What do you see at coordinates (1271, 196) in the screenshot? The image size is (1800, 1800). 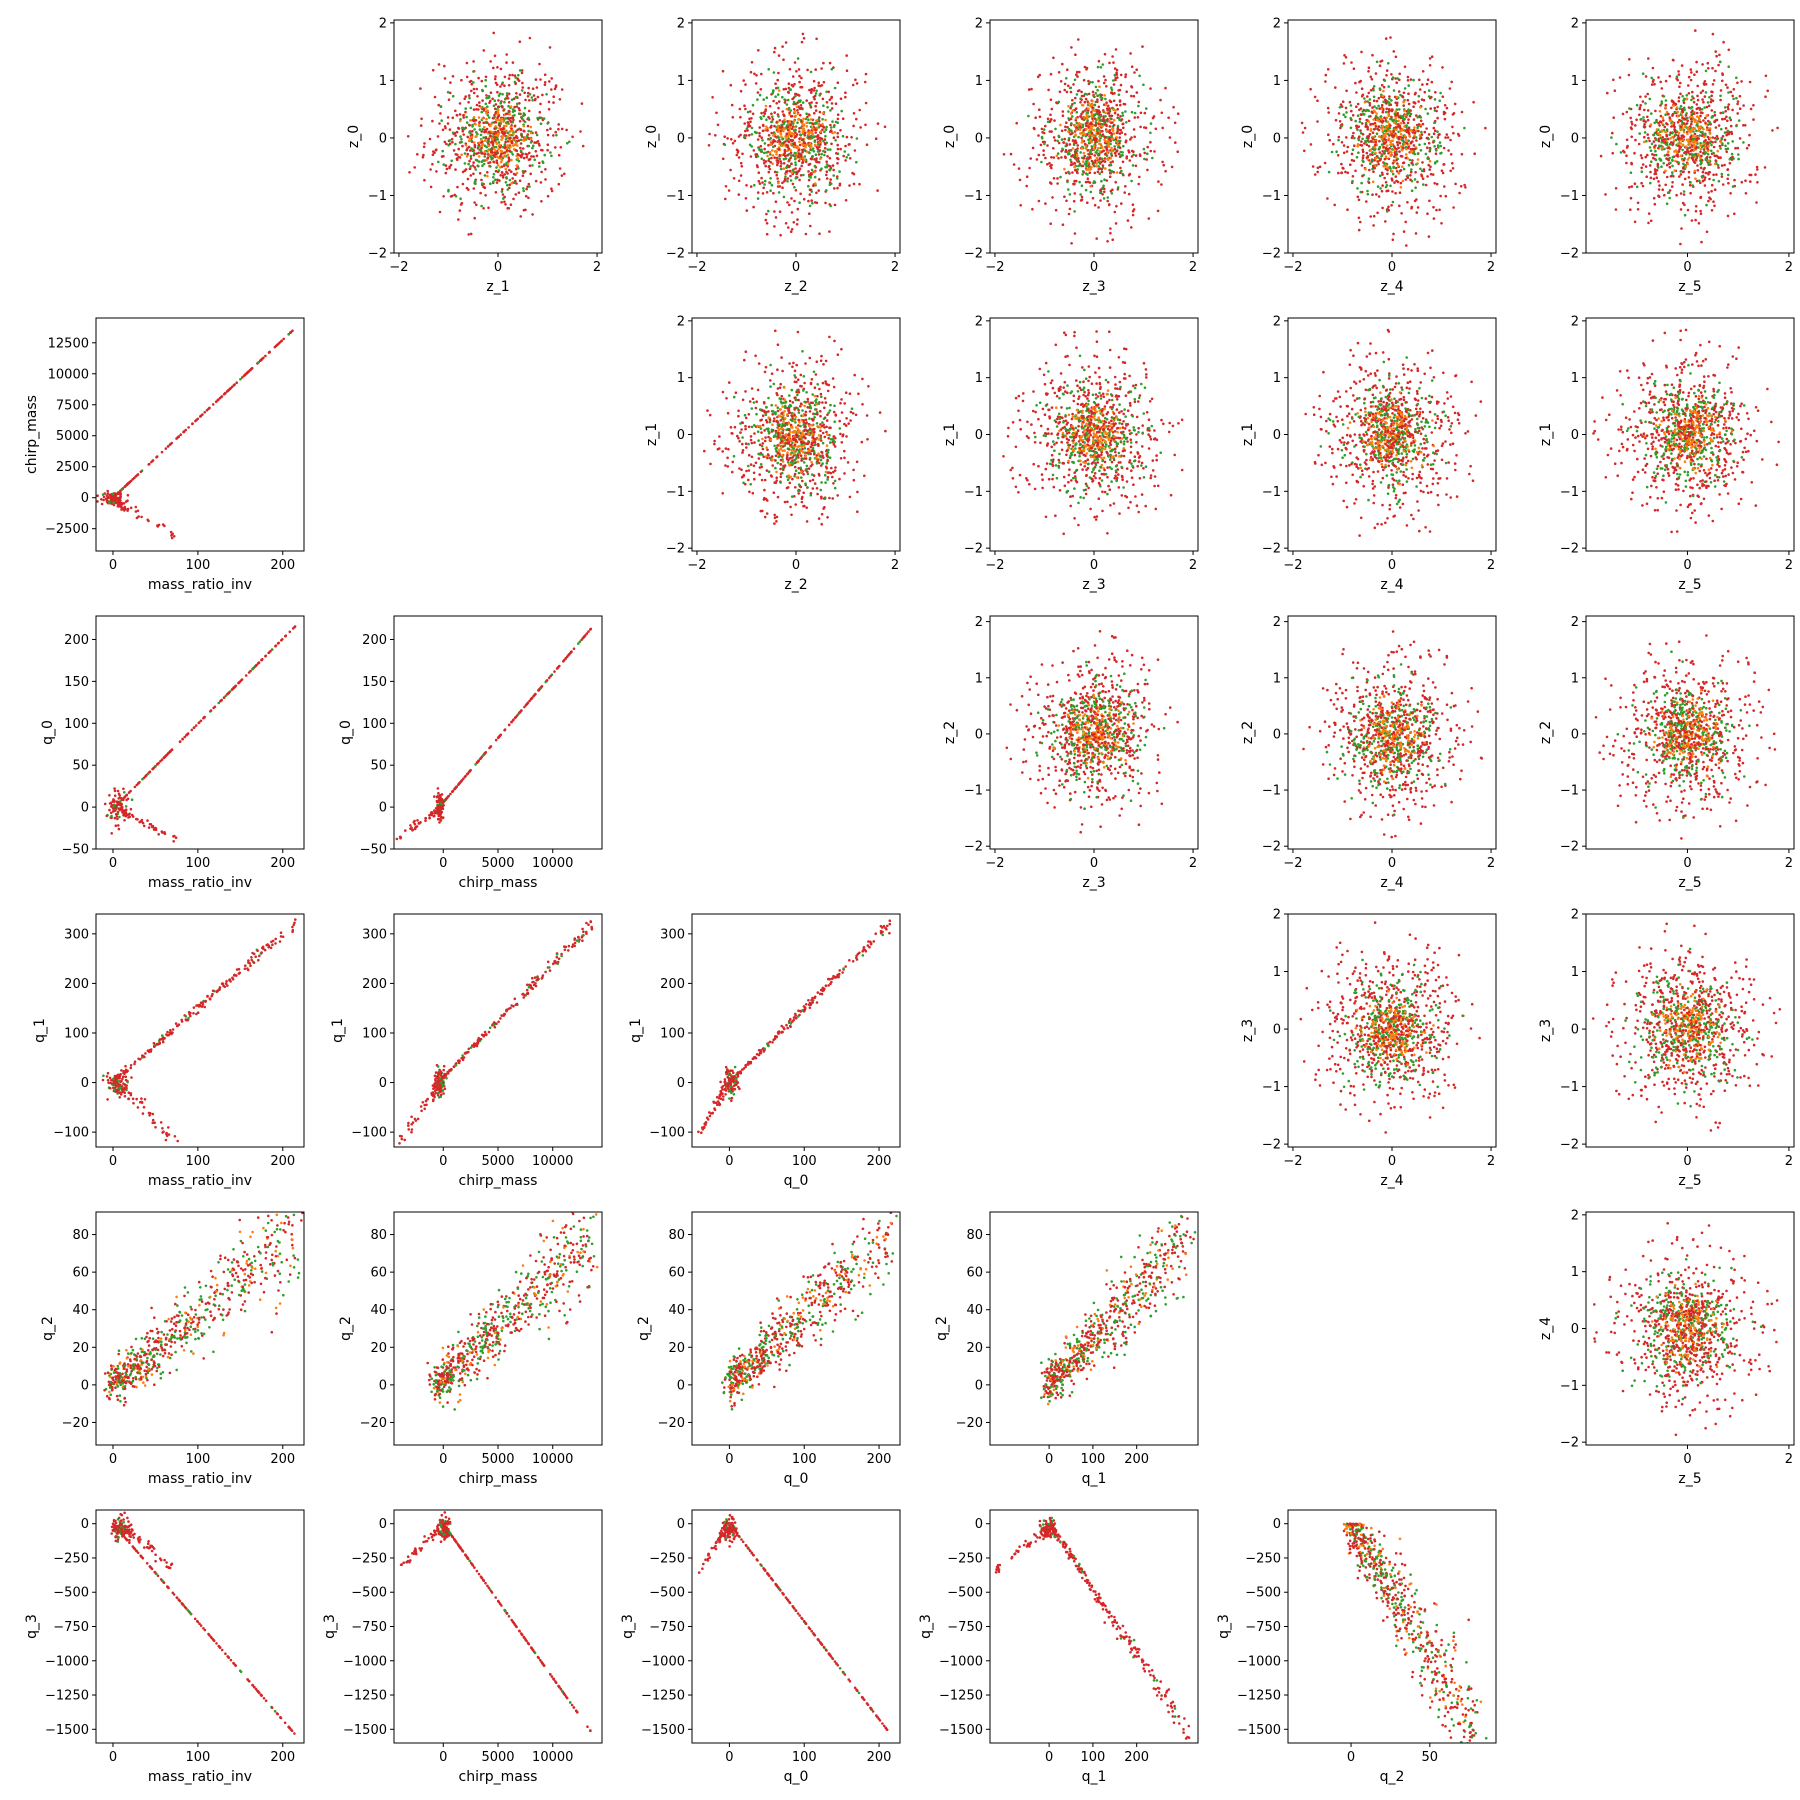 I see `y-tick-label: −1` at bounding box center [1271, 196].